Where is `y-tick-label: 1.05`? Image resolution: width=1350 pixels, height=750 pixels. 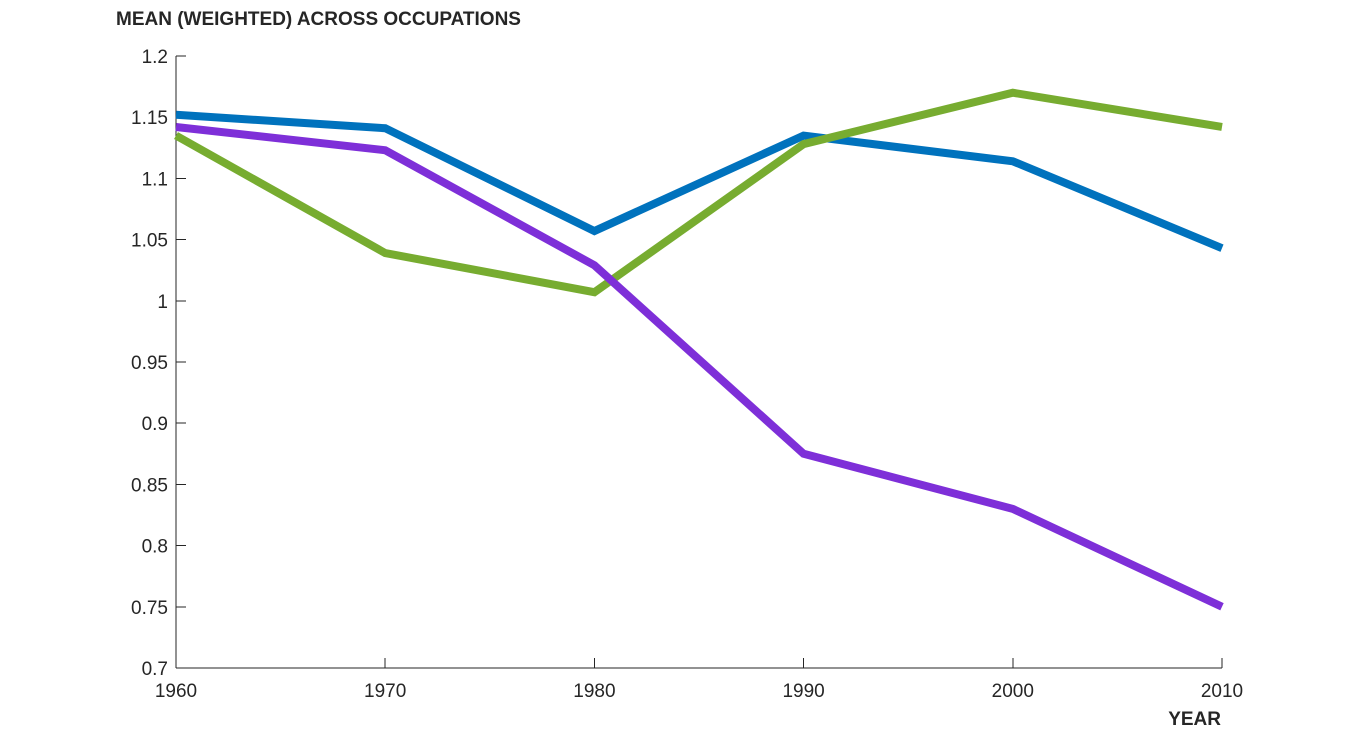
y-tick-label: 1.05 is located at coordinates (149, 241).